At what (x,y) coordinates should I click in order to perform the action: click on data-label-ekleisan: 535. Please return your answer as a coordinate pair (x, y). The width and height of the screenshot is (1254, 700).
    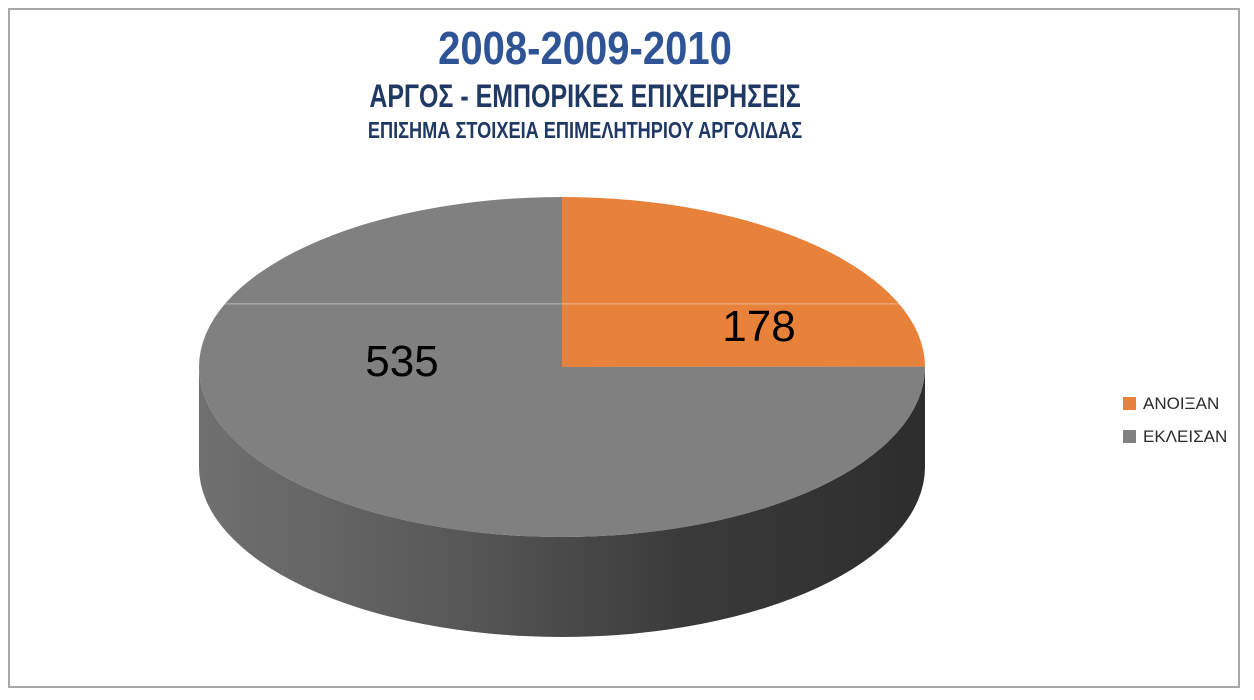
    Looking at the image, I should click on (402, 361).